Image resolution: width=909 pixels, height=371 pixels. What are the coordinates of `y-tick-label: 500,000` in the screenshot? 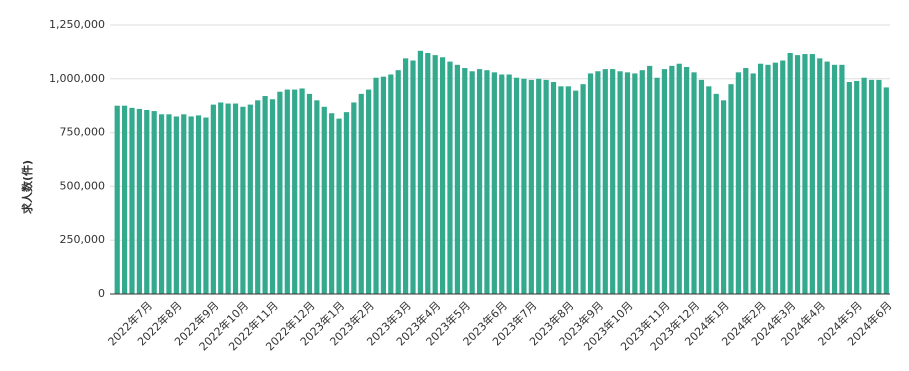 It's located at (83, 185).